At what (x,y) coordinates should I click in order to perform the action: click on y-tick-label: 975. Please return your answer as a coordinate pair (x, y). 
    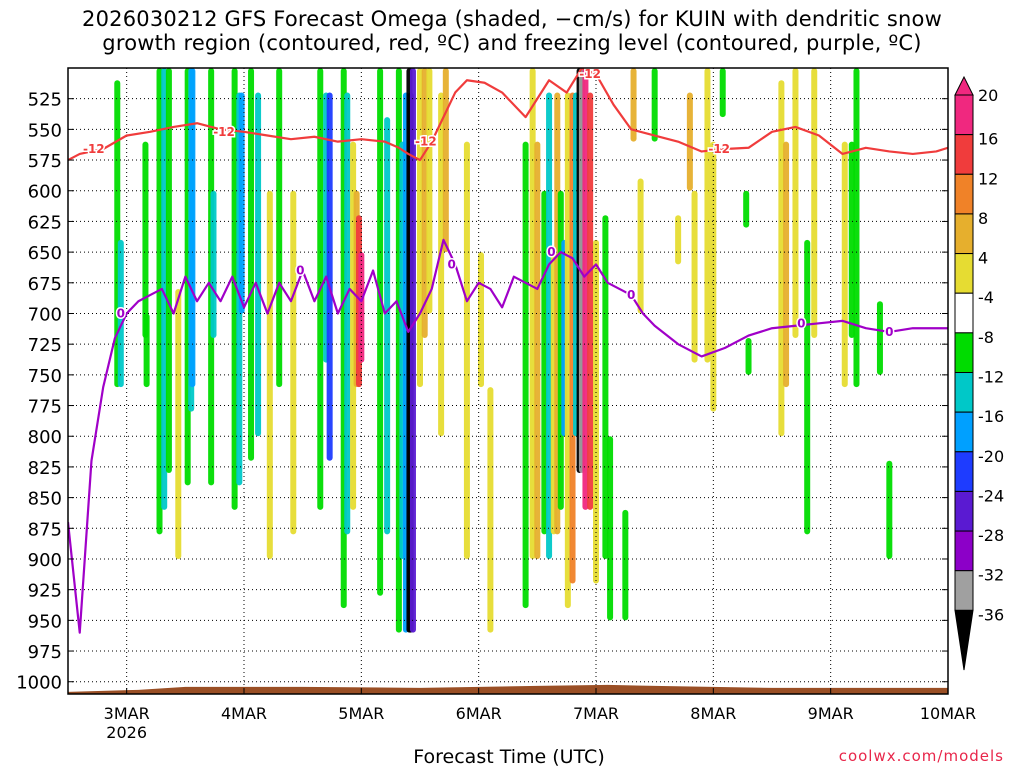
    Looking at the image, I should click on (45, 652).